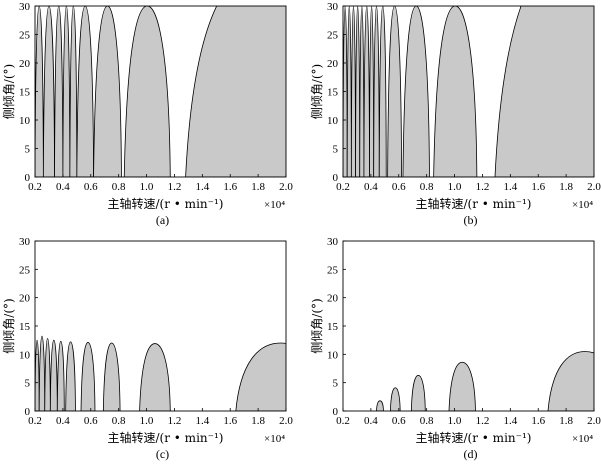  What do you see at coordinates (162, 220) in the screenshot?
I see `panel-label: (a)` at bounding box center [162, 220].